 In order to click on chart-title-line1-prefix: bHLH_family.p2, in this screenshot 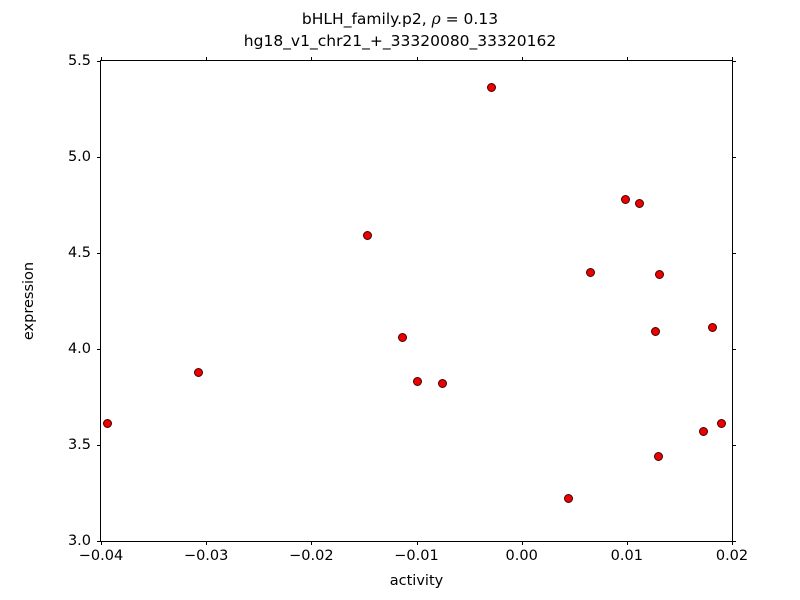, I will do `click(366, 19)`.